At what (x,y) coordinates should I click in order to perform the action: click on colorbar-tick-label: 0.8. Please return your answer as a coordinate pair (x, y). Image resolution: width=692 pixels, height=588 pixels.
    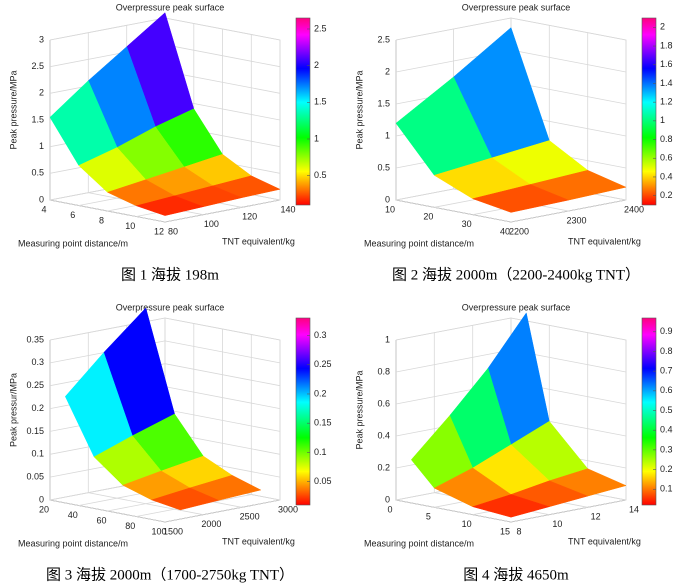
    Looking at the image, I should click on (666, 139).